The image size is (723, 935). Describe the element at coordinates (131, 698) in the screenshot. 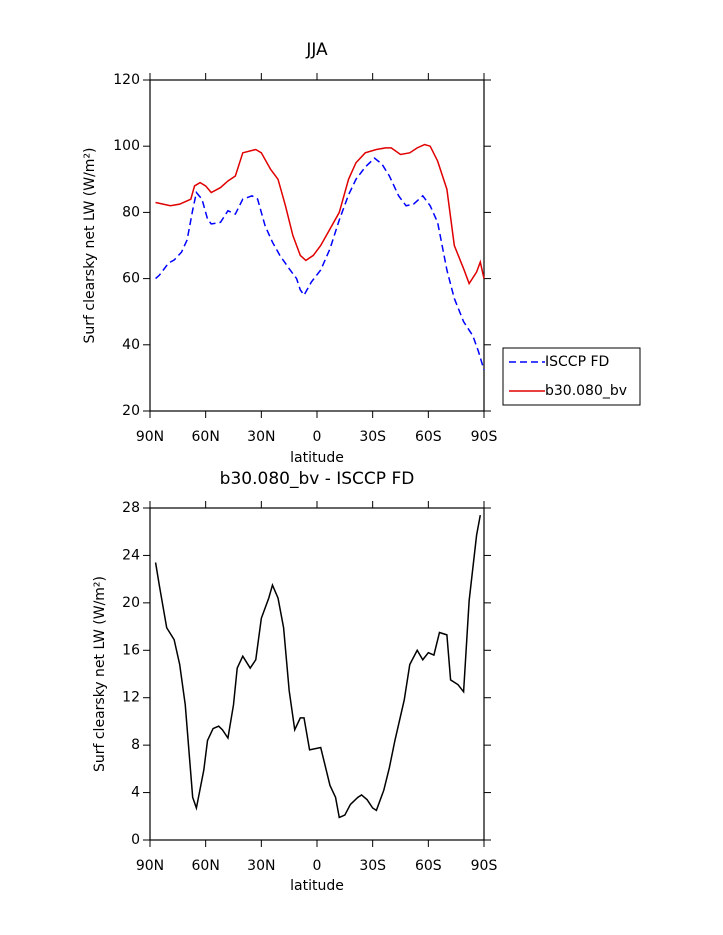

I see `y-tick-label: 12` at that location.